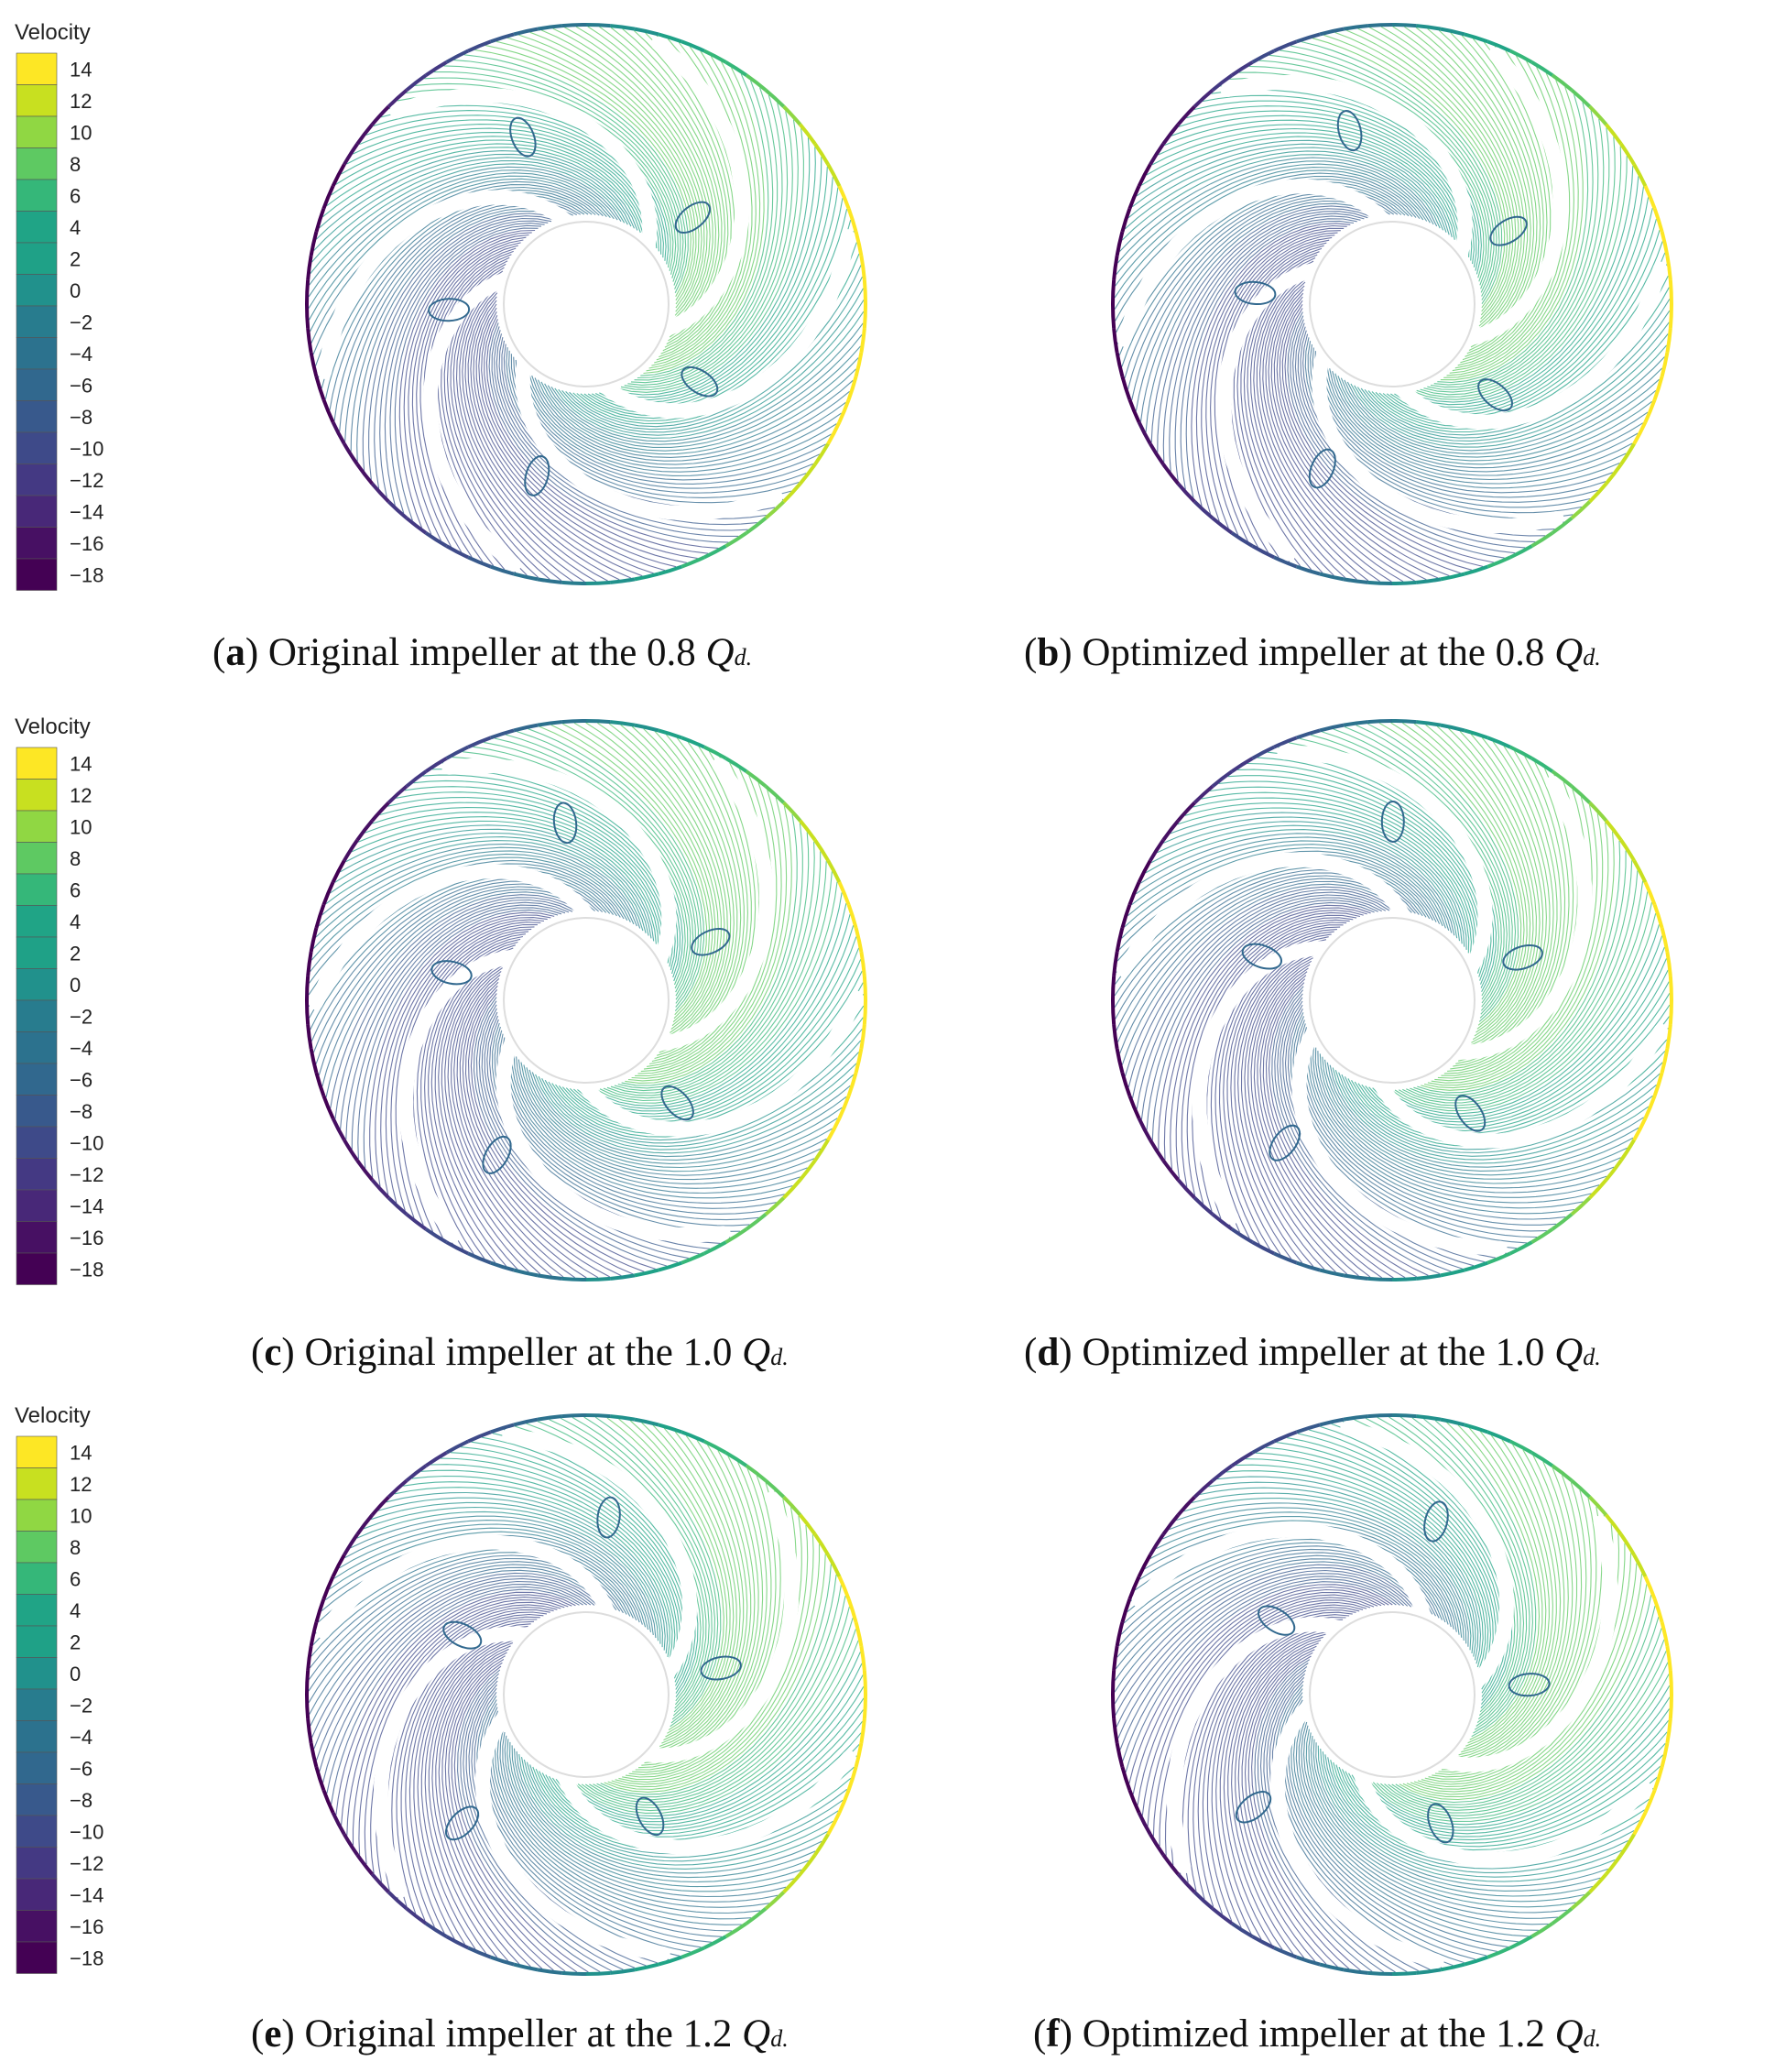  I want to click on impeller-streamlines-c, so click(586, 1000).